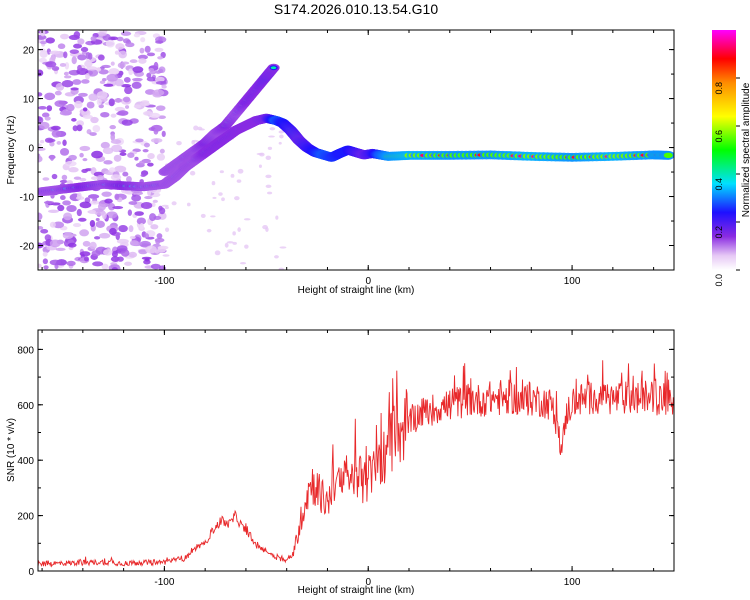  Describe the element at coordinates (29, 51) in the screenshot. I see `heatmap-y-tick-label: 20` at that location.